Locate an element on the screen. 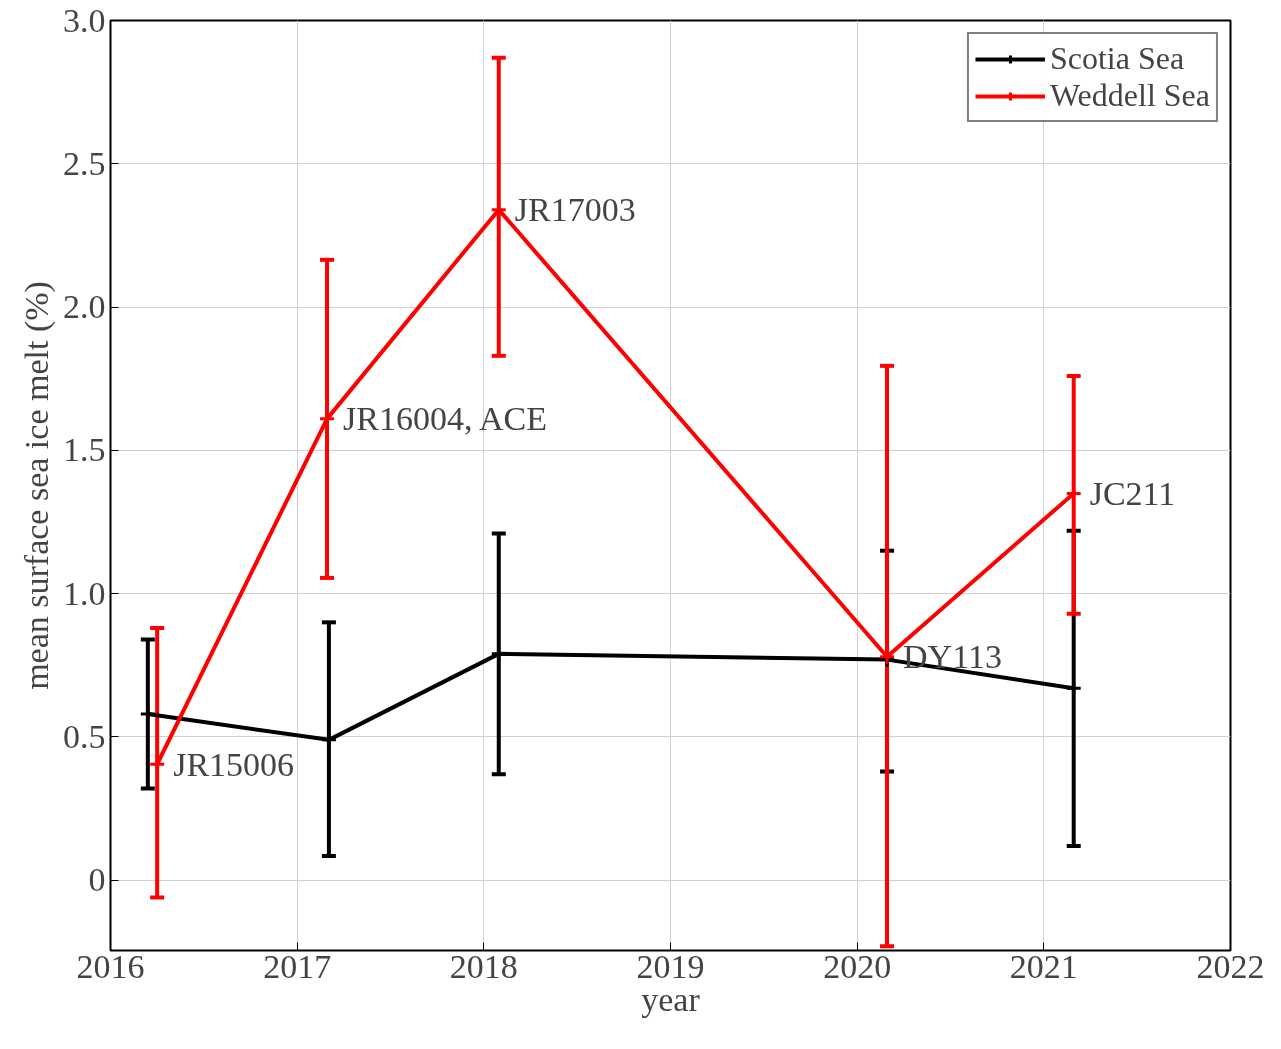  legend-label: Scotia Sea is located at coordinates (1117, 58).